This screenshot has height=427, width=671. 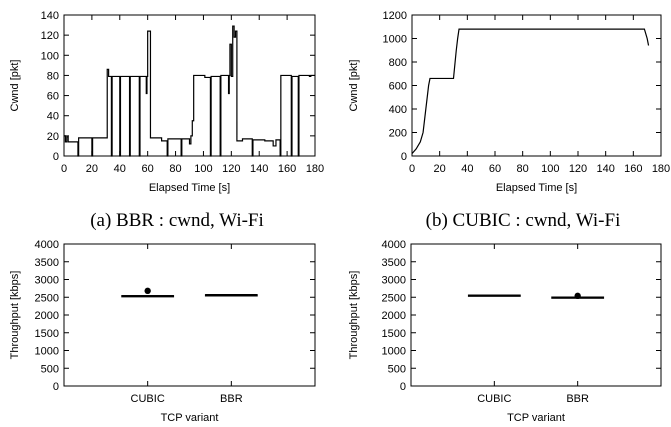 I want to click on y-tick-label: 40, so click(x=53, y=117).